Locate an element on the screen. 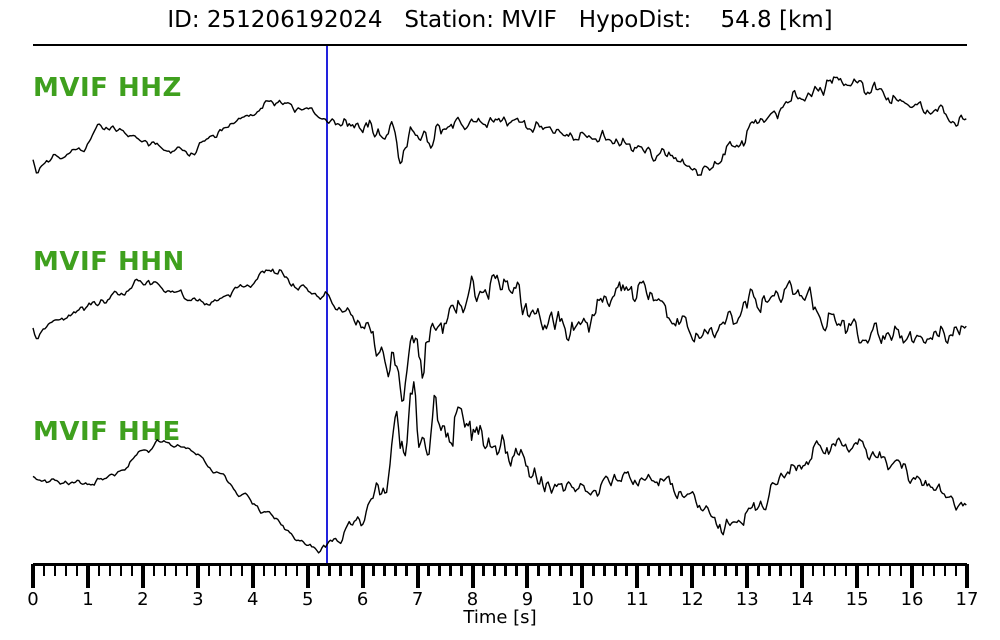  title-separator-line is located at coordinates (500, 45).